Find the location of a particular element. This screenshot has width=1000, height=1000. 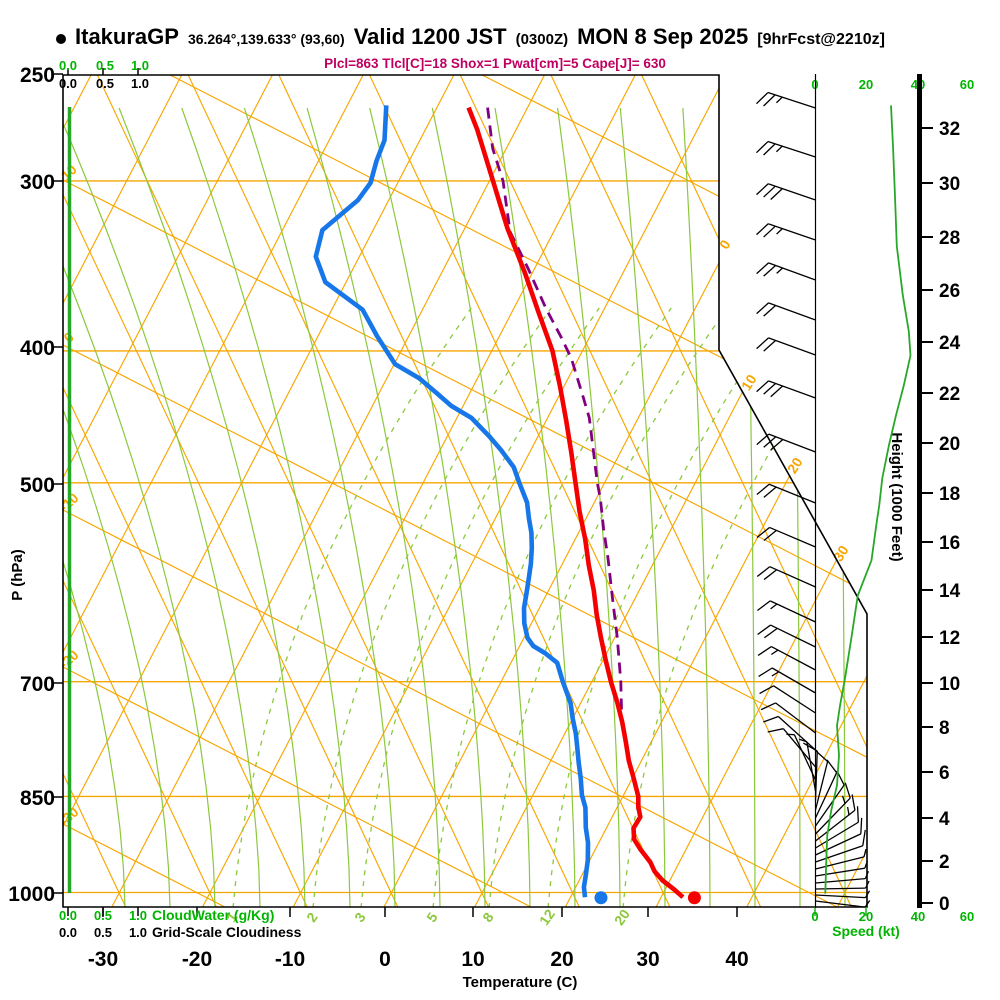

temperature-labels: -30 -20 -10 0 10 20 30 40 is located at coordinates (418, 959).